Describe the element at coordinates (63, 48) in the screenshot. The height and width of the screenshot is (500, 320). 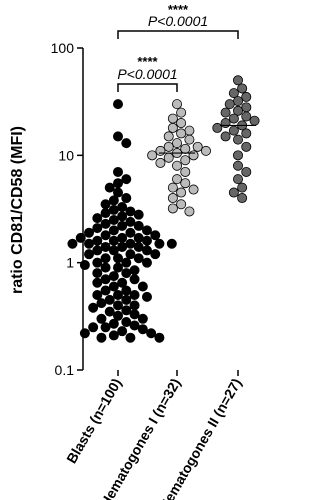
I see `y-tick-label: 100` at that location.